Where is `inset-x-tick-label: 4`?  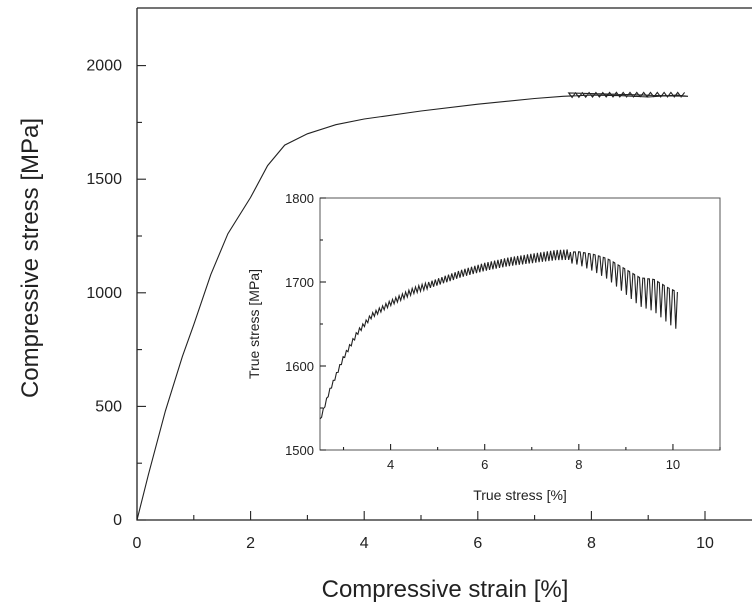 inset-x-tick-label: 4 is located at coordinates (390, 464).